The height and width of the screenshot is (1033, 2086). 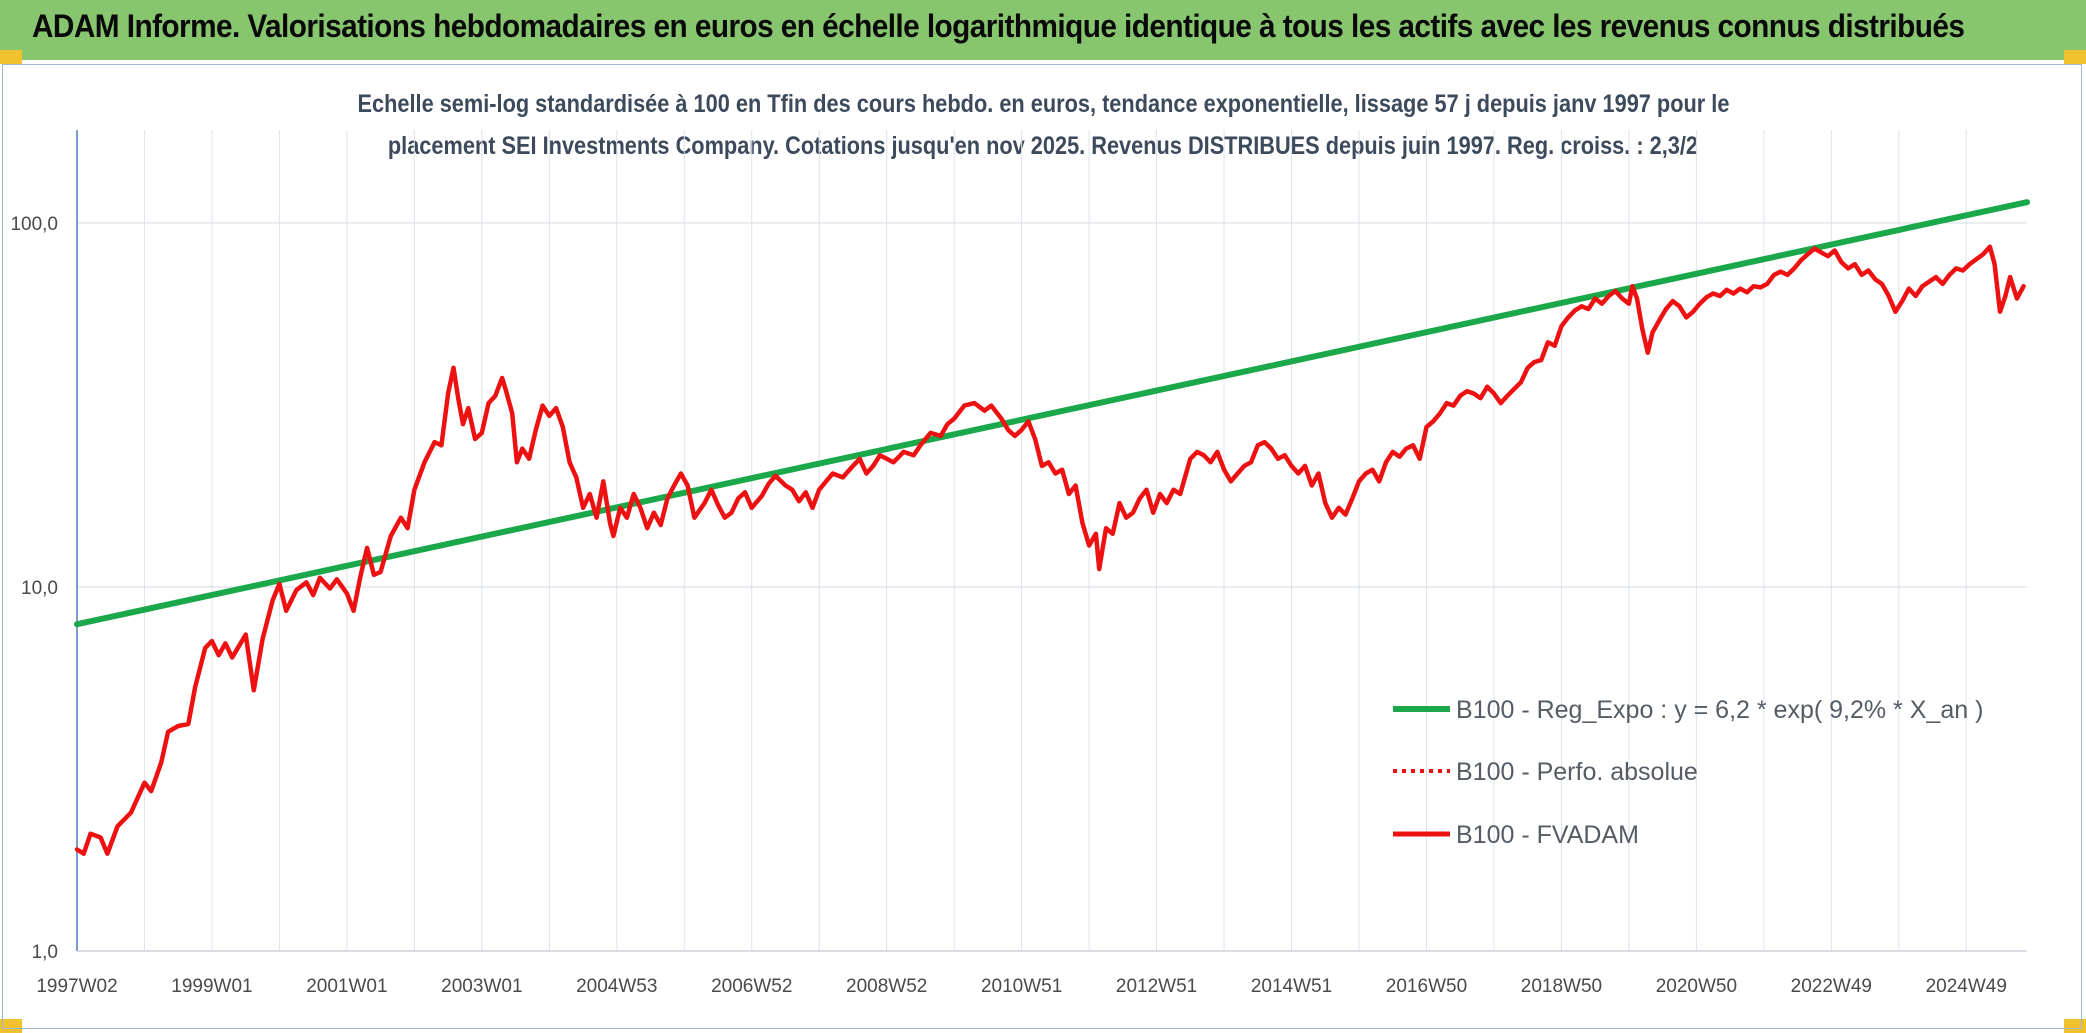 What do you see at coordinates (34, 224) in the screenshot?
I see `y-tick-label: 100,0` at bounding box center [34, 224].